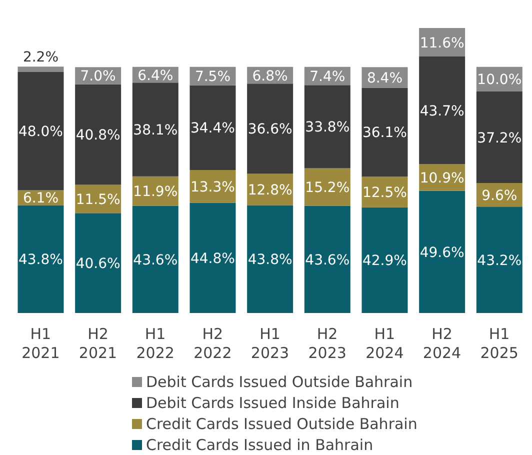 The height and width of the screenshot is (455, 532). What do you see at coordinates (270, 343) in the screenshot?
I see `x-tick-label: H1 2023` at bounding box center [270, 343].